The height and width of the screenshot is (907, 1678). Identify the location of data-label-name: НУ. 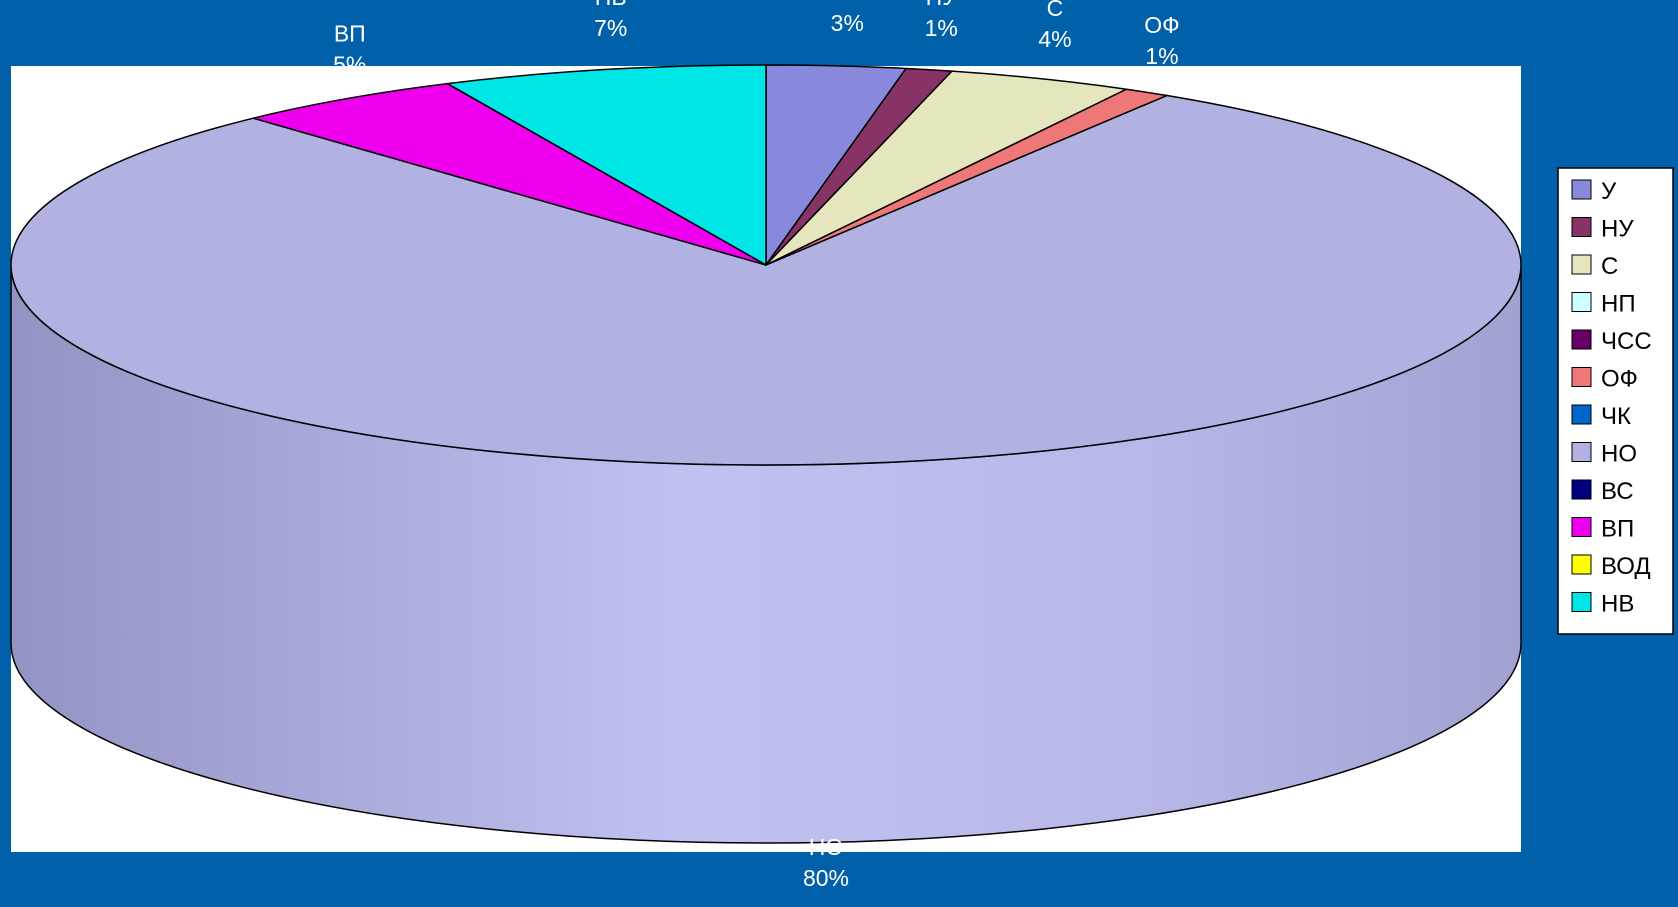
(942, 5).